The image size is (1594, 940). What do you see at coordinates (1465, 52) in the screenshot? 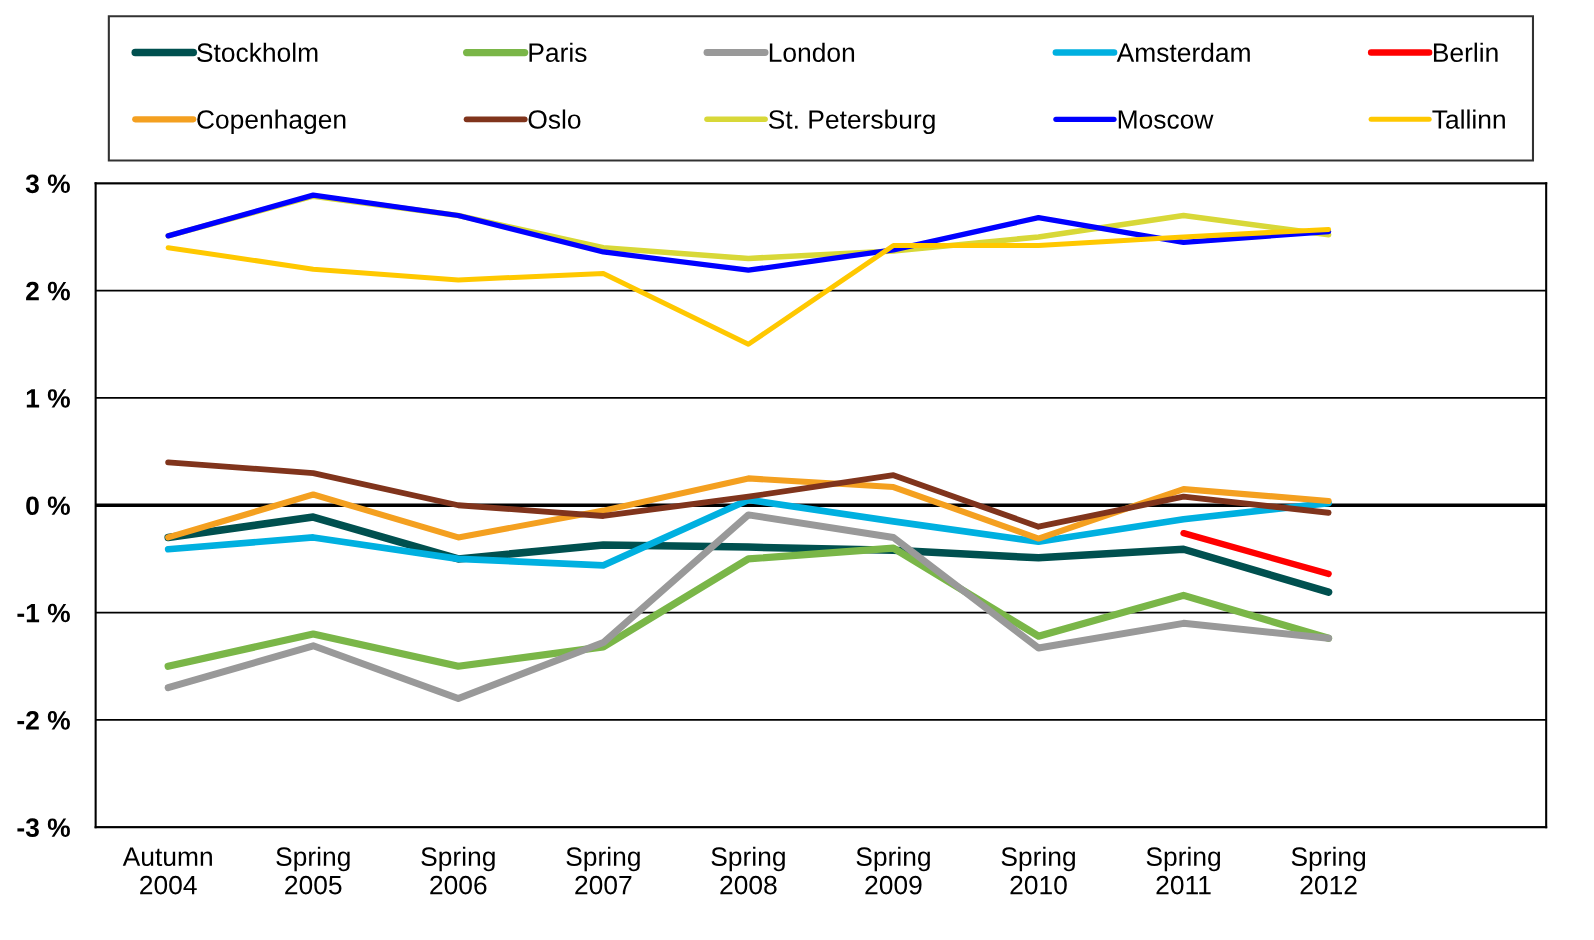
I see `legend-label: Berlin` at bounding box center [1465, 52].